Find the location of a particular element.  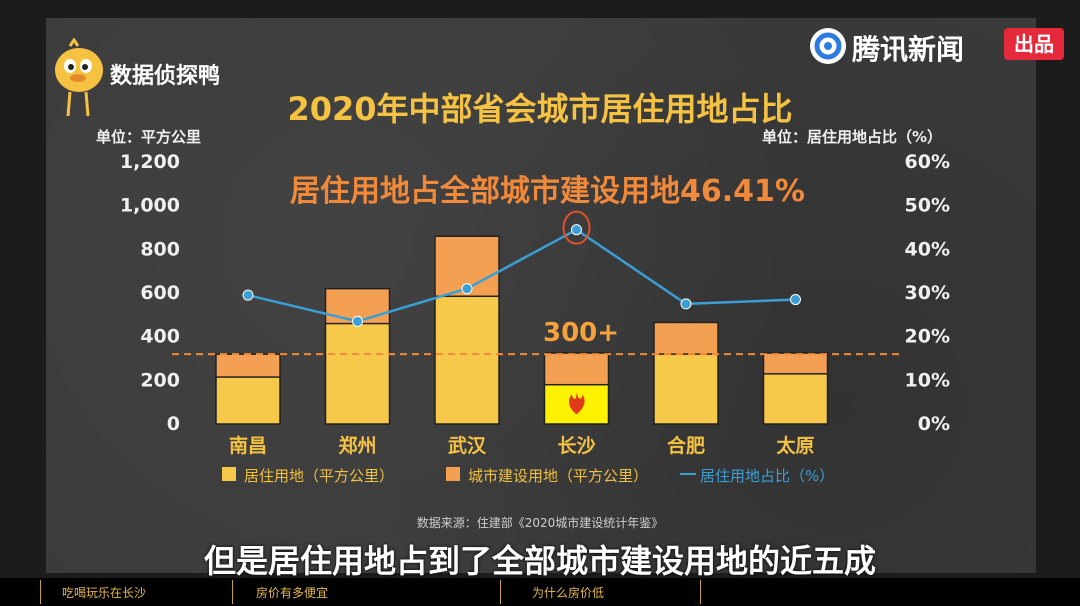

left-axis-tick-label: 600 is located at coordinates (160, 293).